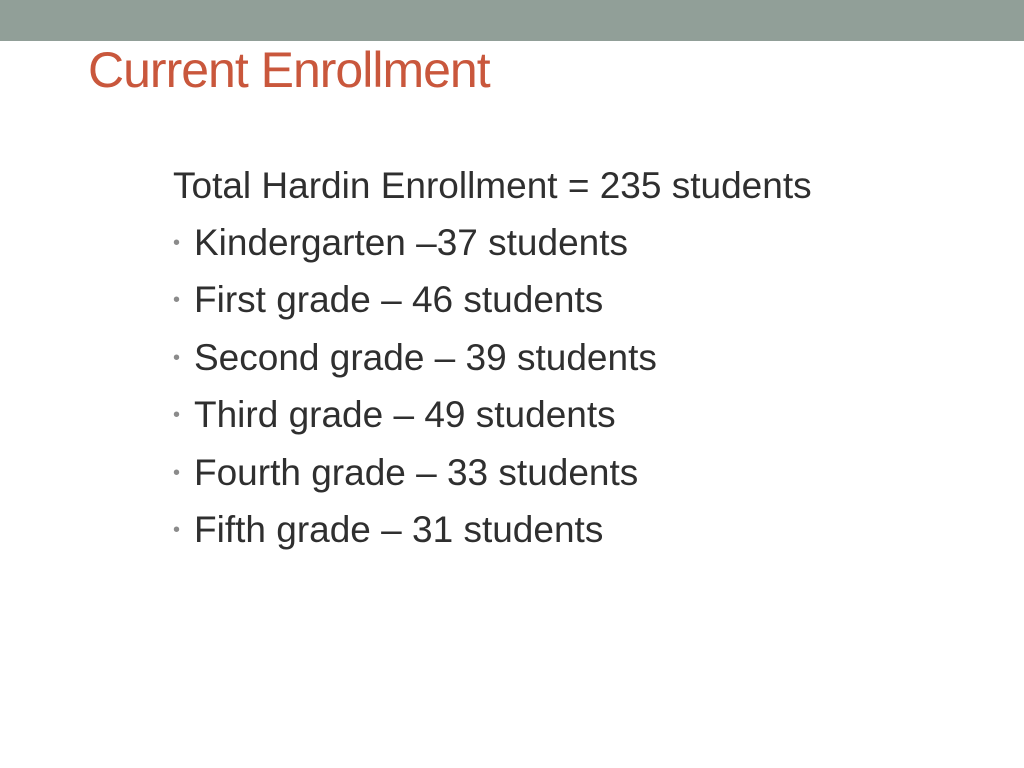 The width and height of the screenshot is (1024, 768). I want to click on list-item-third-grade: • Third grade – 49 students, so click(583, 415).